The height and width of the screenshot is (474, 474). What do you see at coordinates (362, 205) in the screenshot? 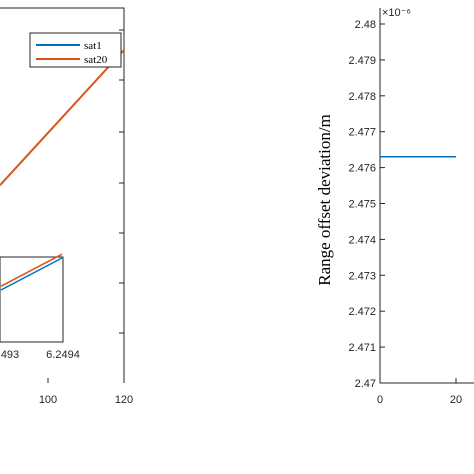
I see `right-y-tick-label-5: 2.475` at bounding box center [362, 205].